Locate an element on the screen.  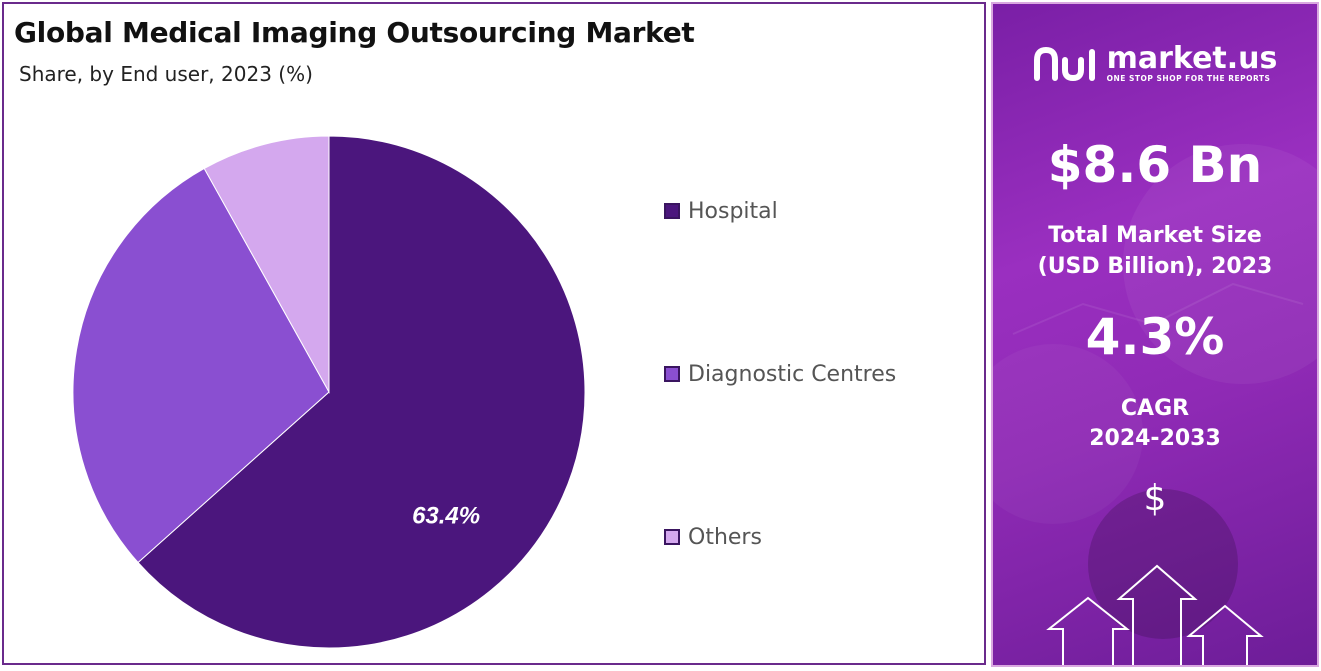
cagr-label-line1: CAGR is located at coordinates (1155, 408).